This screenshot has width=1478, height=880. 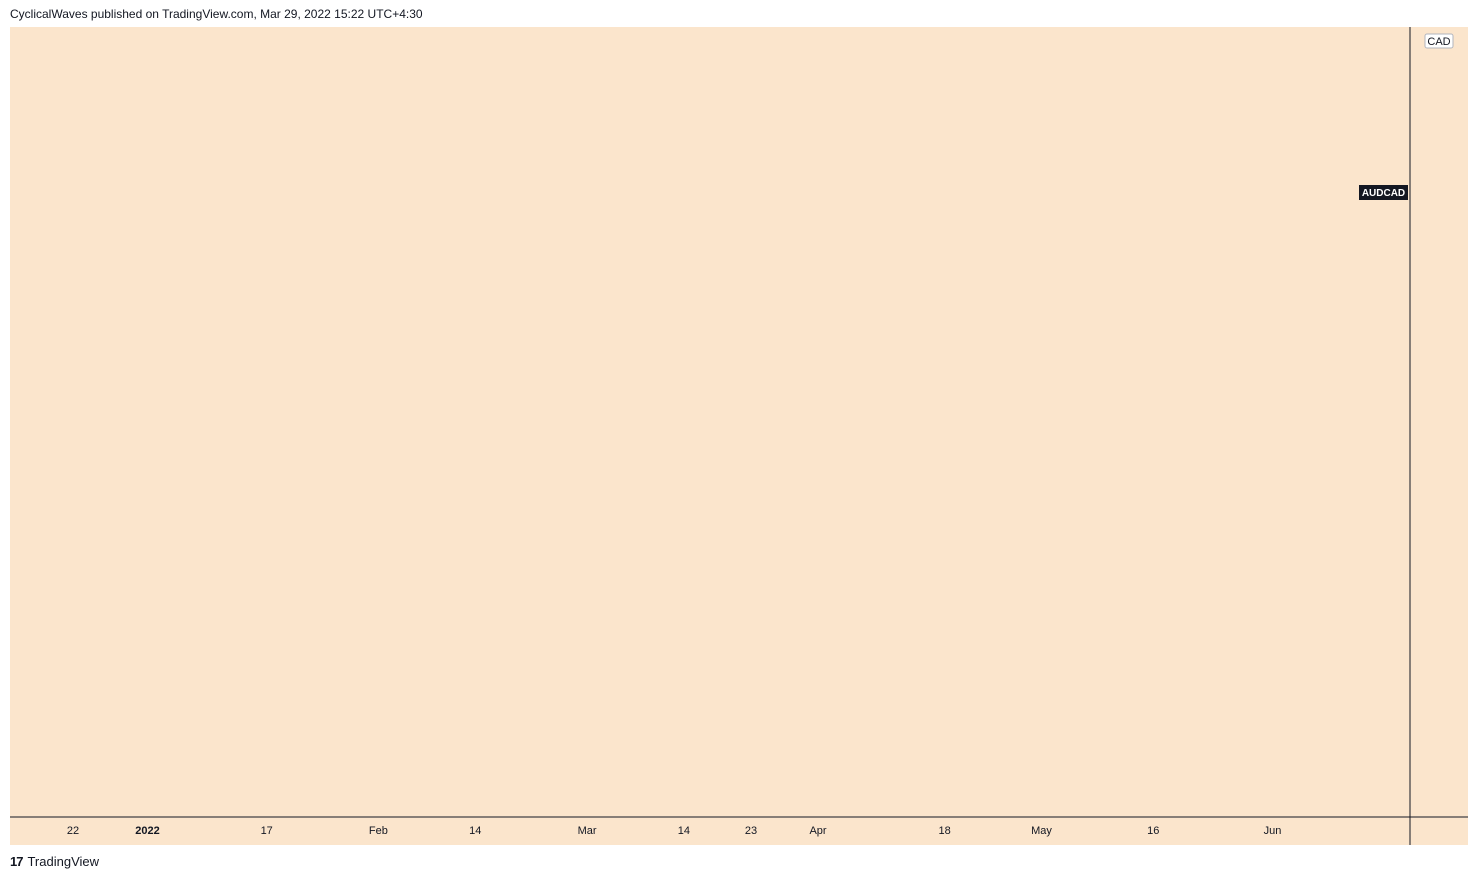 I want to click on time-tick-label: 23, so click(x=751, y=831).